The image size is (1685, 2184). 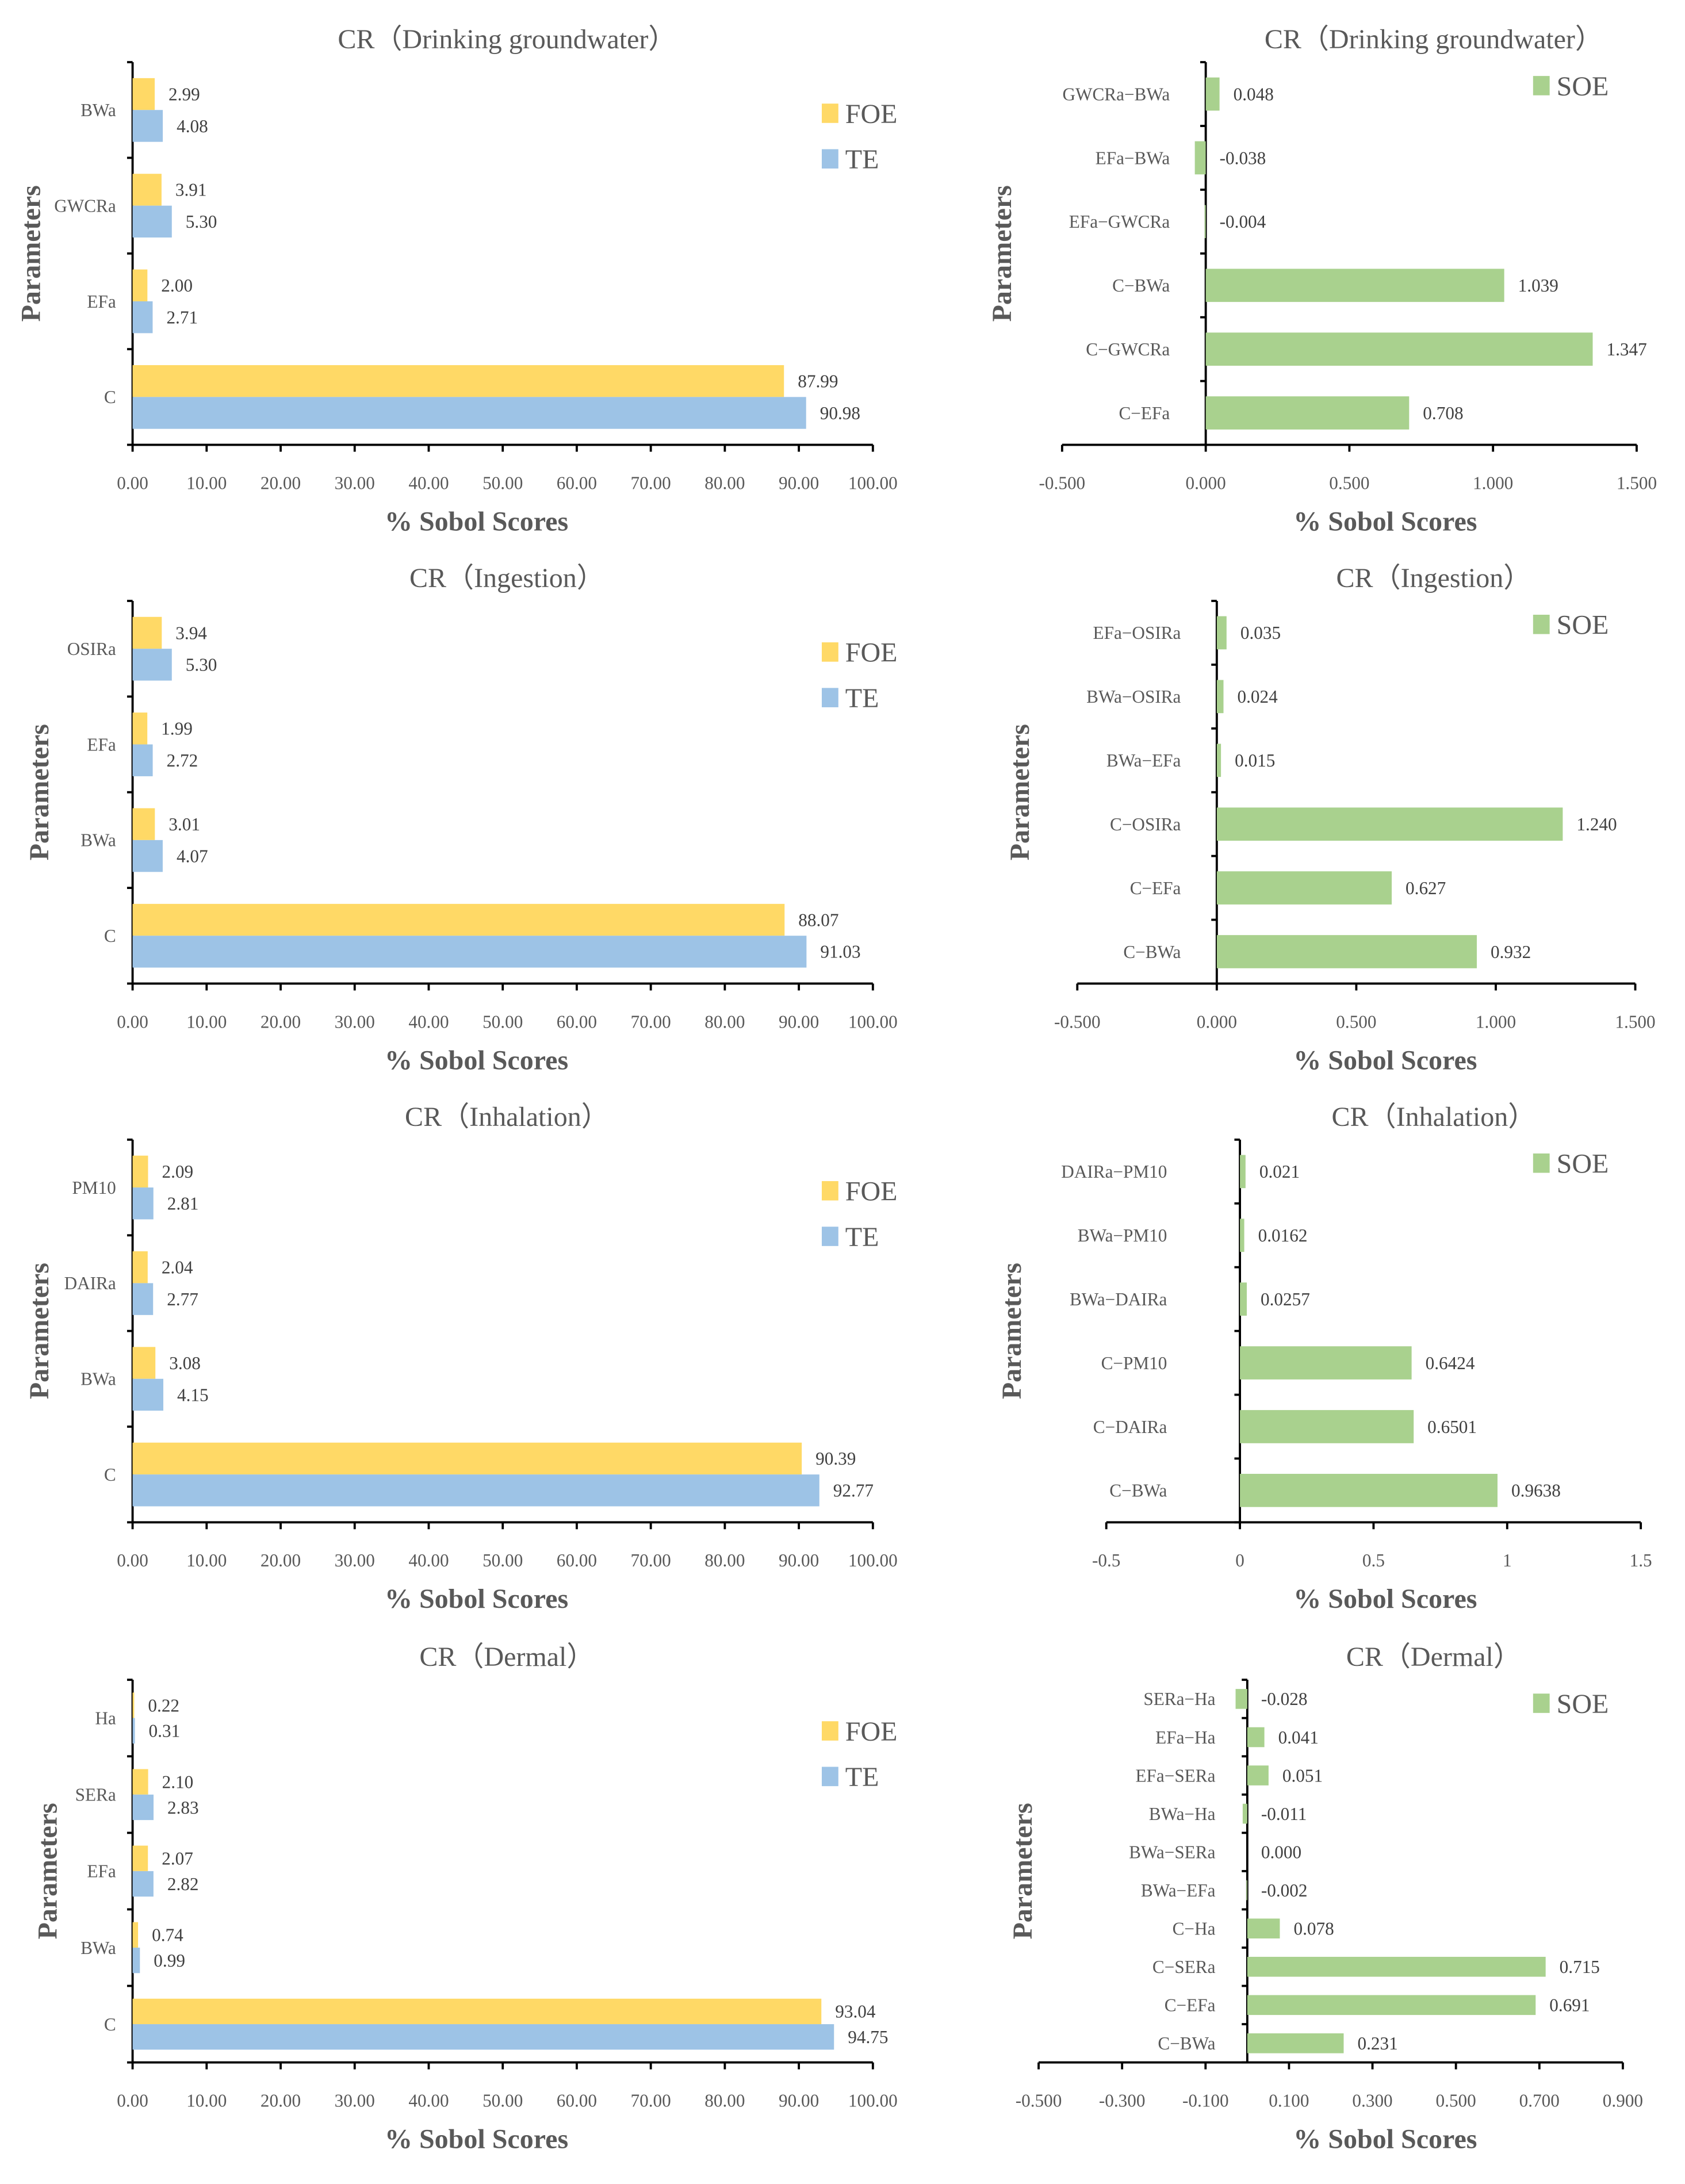 I want to click on data-label: 91.03, so click(x=840, y=952).